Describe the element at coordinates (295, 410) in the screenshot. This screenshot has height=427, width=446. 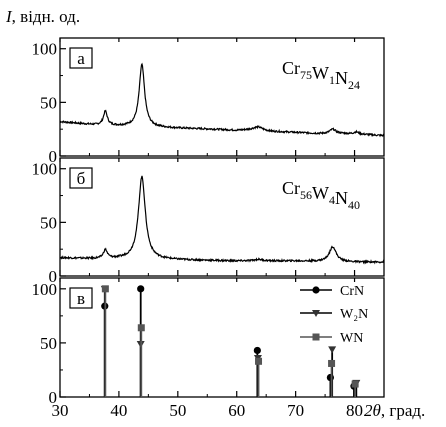
I see `x-tick-label: 70` at that location.